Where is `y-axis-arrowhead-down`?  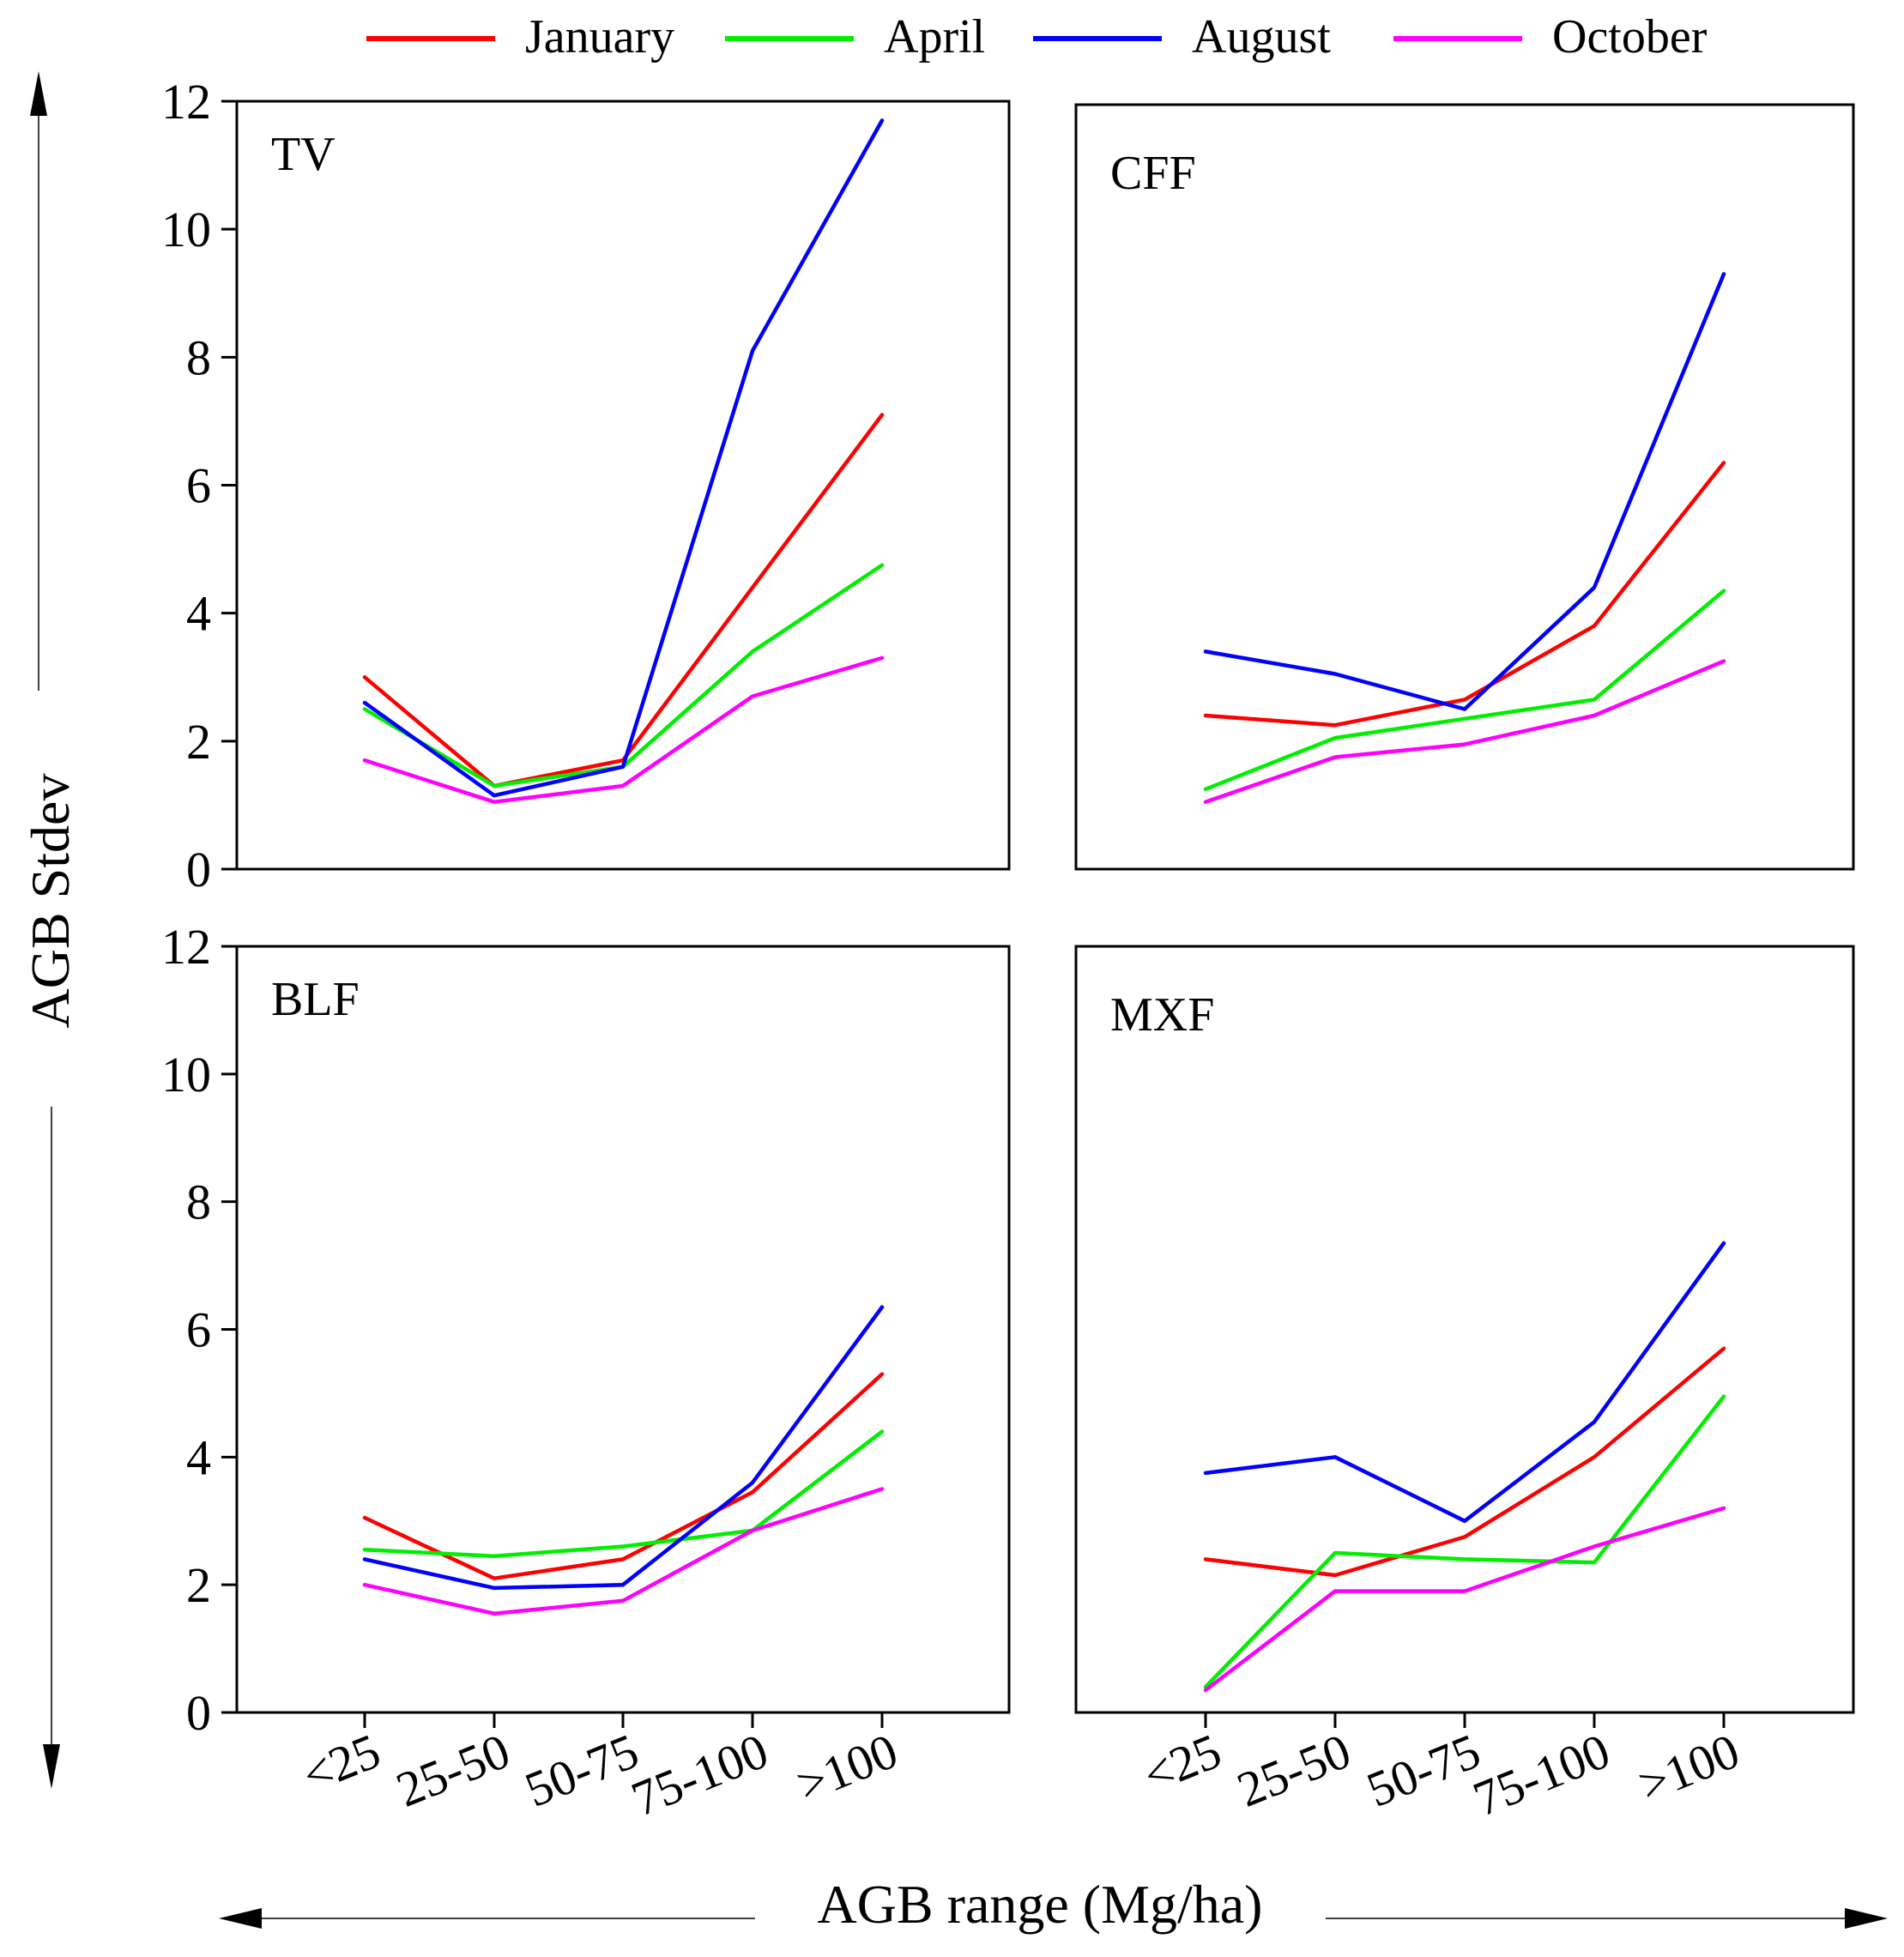 y-axis-arrowhead-down is located at coordinates (51, 1766).